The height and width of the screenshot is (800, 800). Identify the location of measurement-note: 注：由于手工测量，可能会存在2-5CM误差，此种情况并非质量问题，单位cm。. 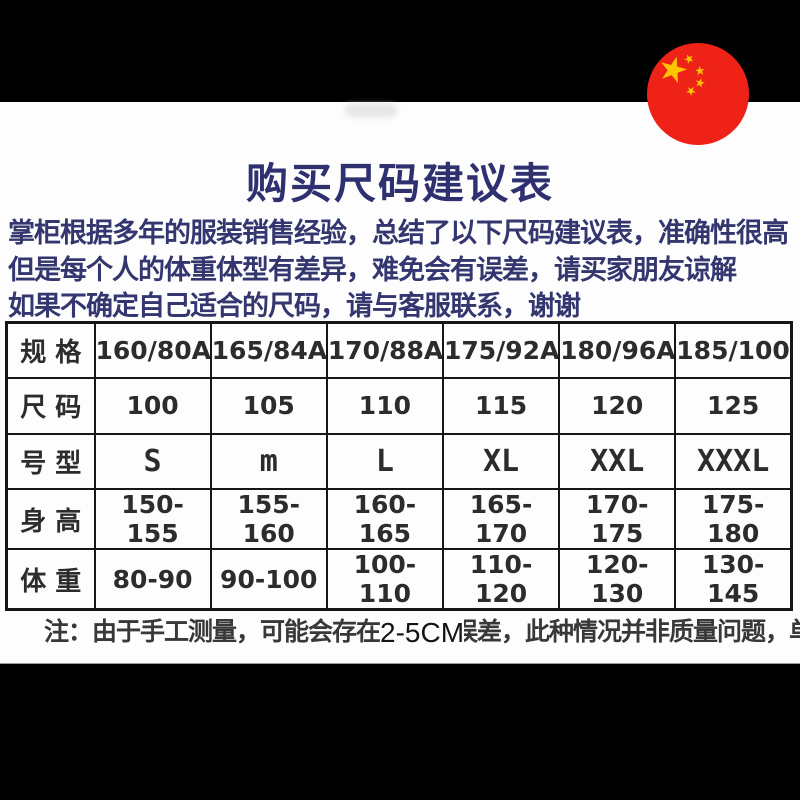
(422, 630).